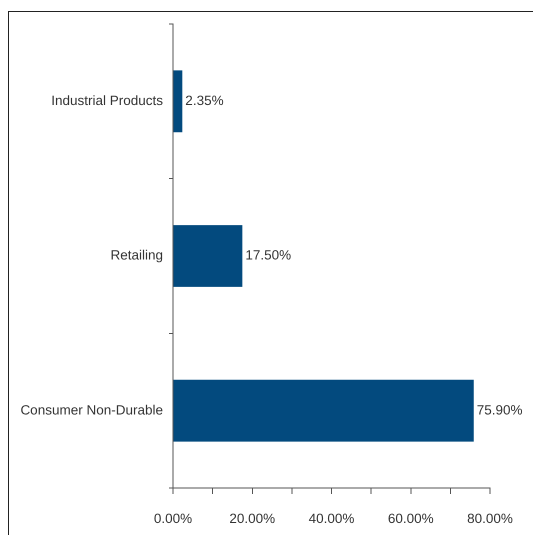  What do you see at coordinates (107, 100) in the screenshot?
I see `y-tick-label: Industrial Products` at bounding box center [107, 100].